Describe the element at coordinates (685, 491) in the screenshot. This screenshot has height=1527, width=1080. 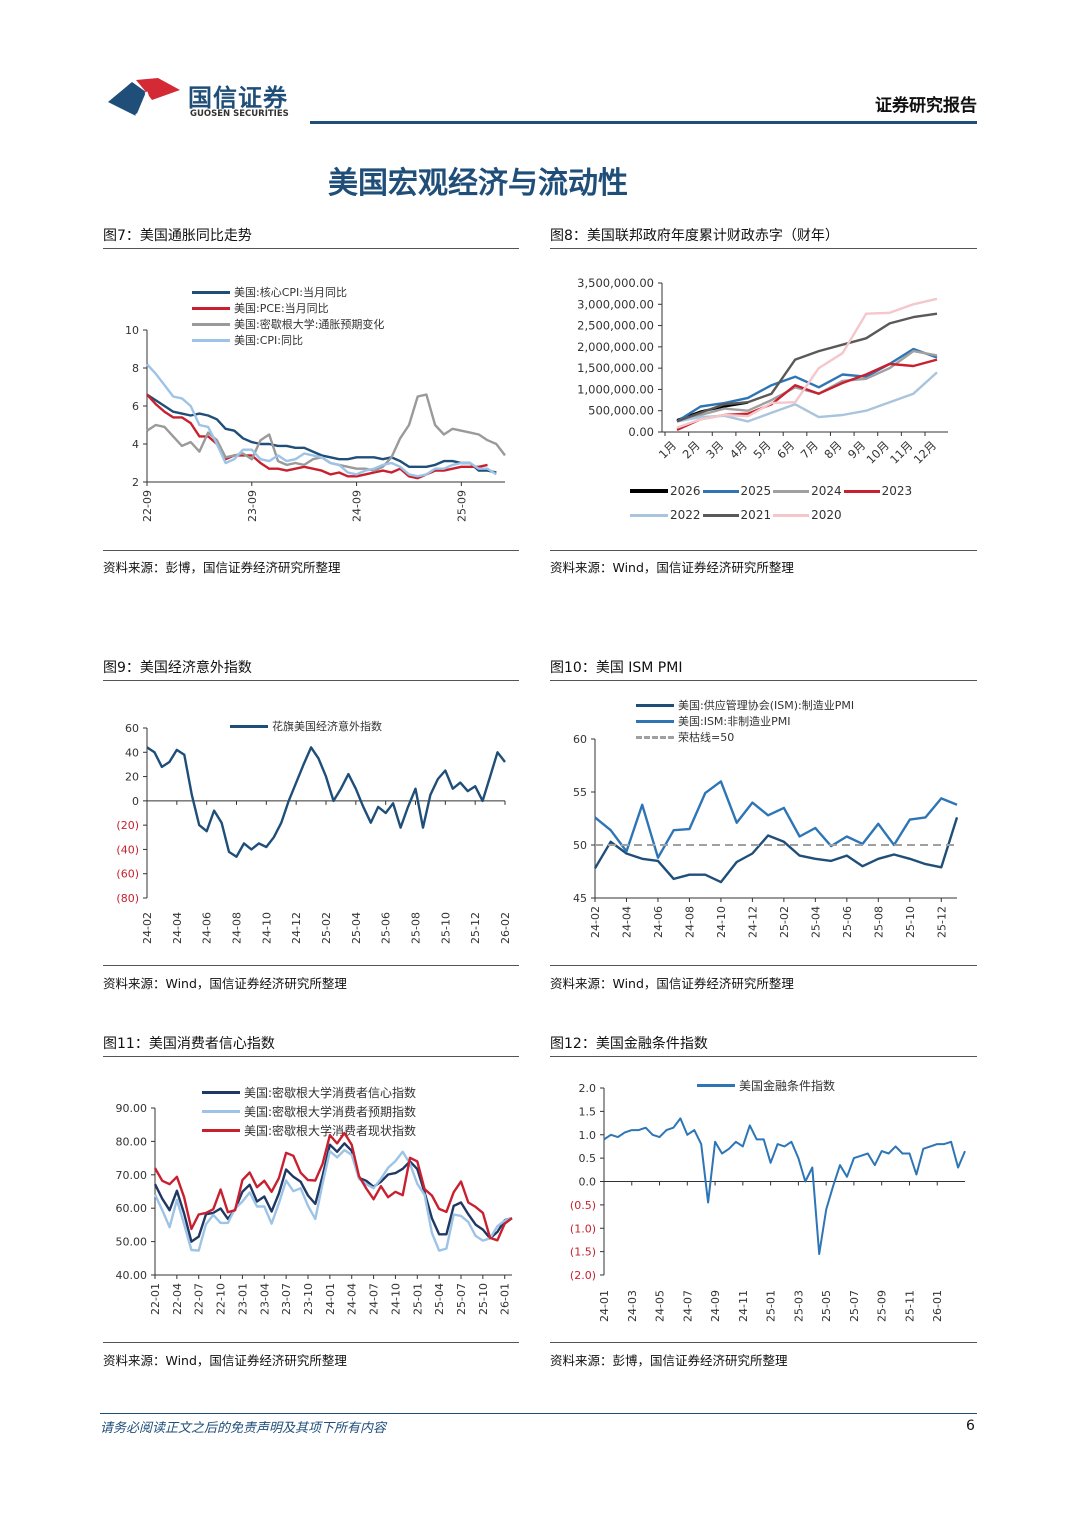
I see `legend-label: 2026` at that location.